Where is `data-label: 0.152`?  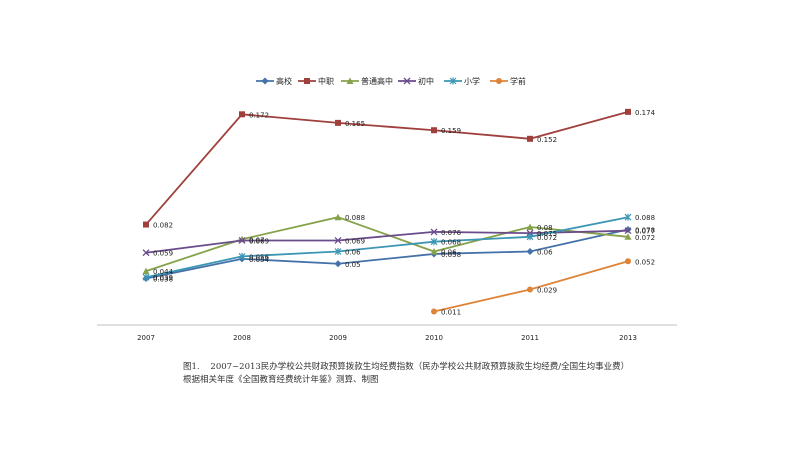 data-label: 0.152 is located at coordinates (547, 140).